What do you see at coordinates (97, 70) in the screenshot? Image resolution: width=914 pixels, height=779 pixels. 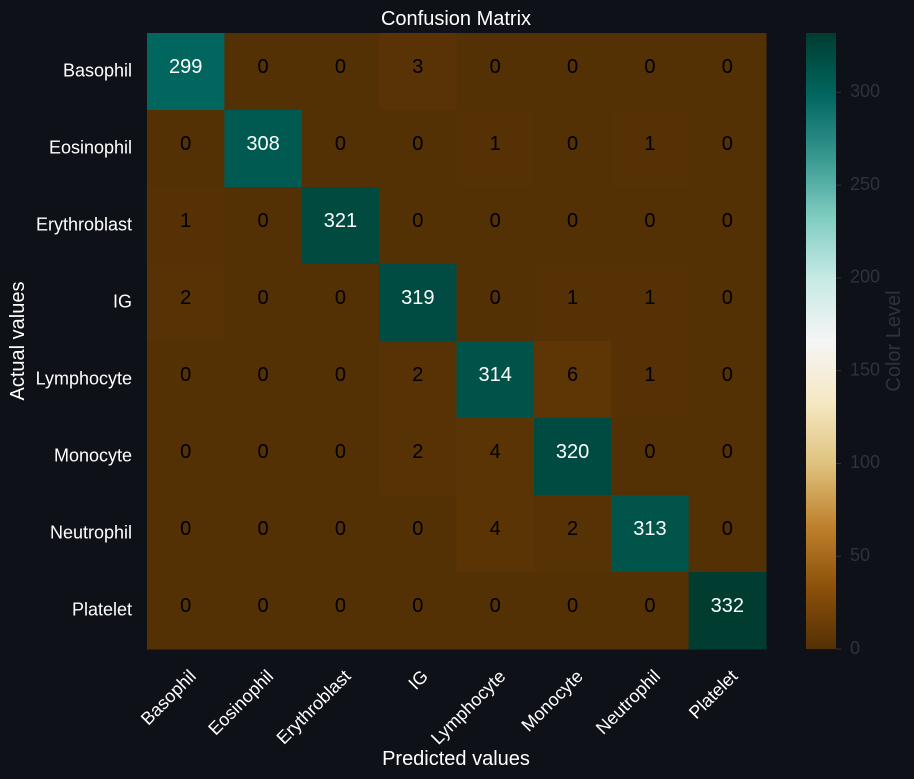 I see `y-tick-label: Basophil` at bounding box center [97, 70].